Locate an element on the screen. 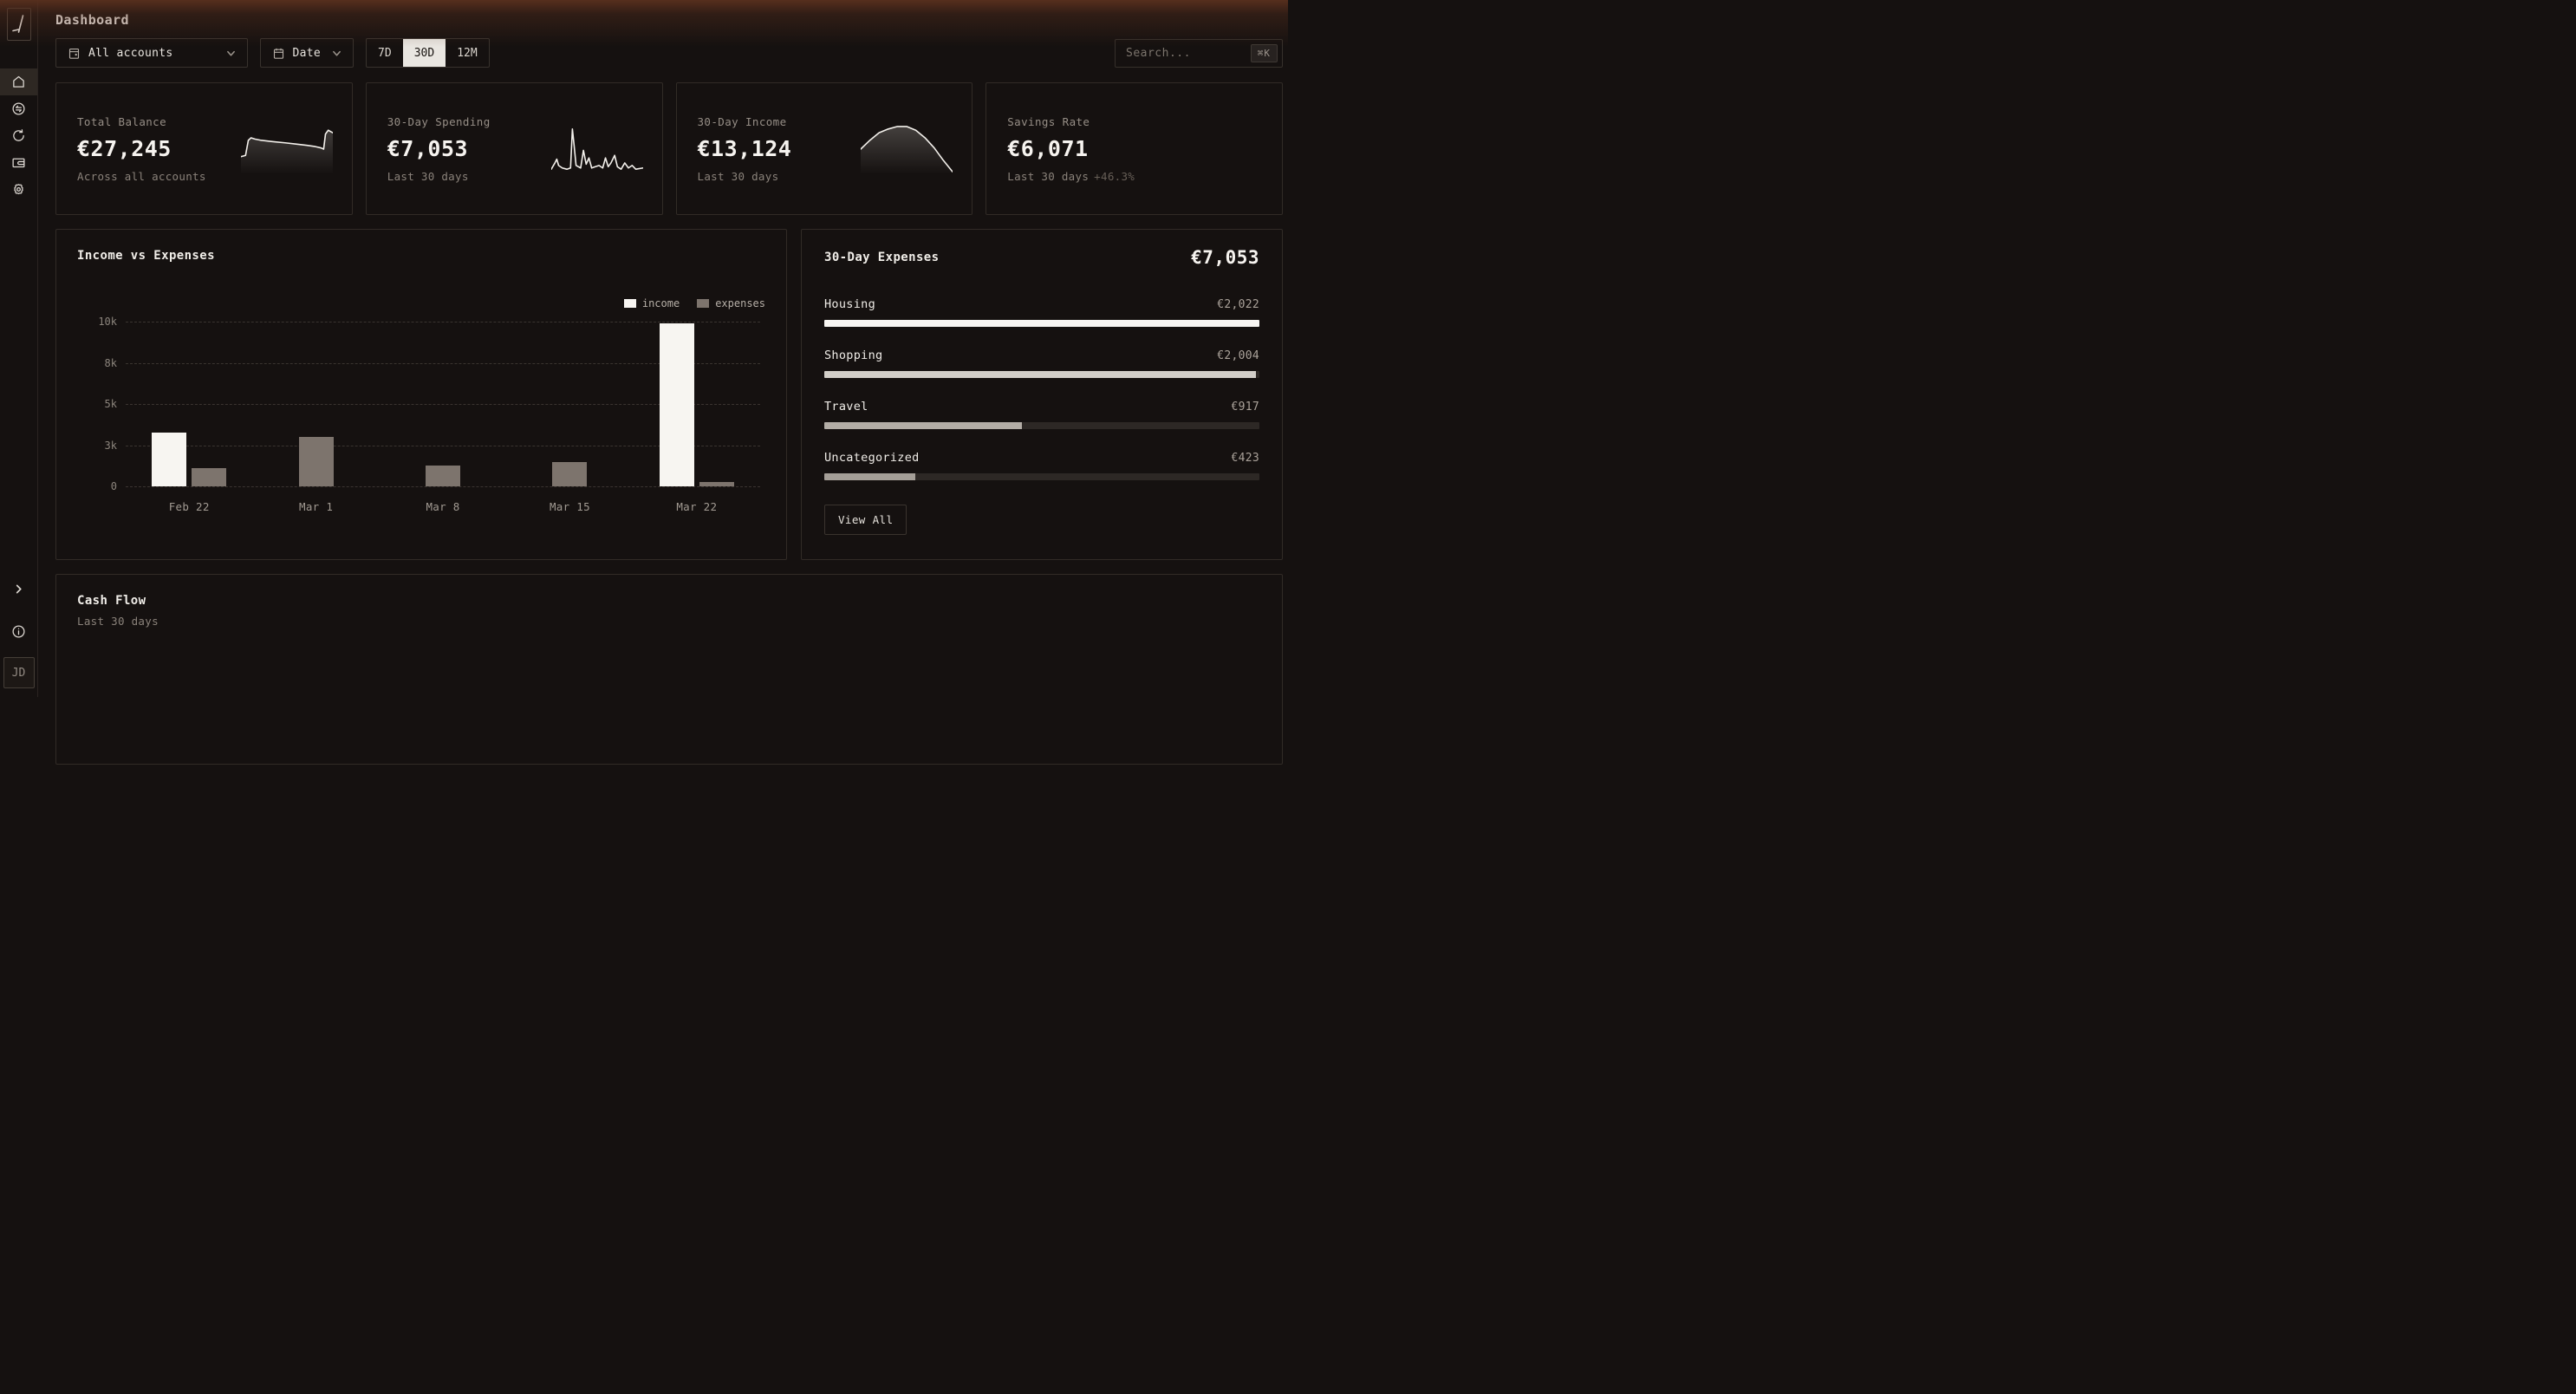 The image size is (2576, 1394). x-tick: Mar 8 is located at coordinates (443, 506).